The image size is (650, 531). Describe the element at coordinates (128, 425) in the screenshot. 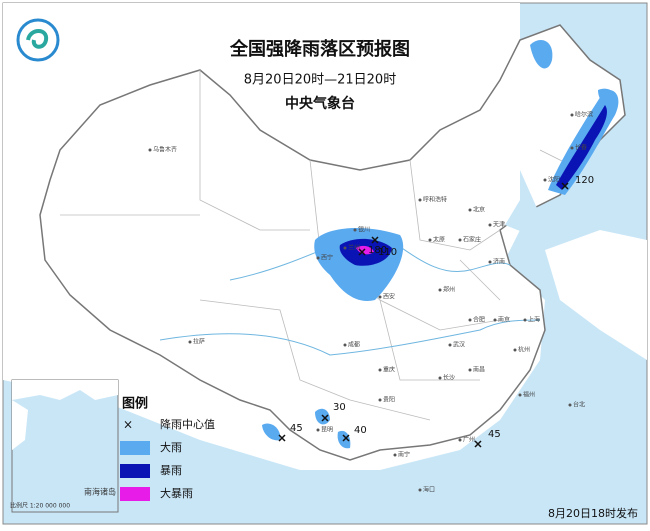

I see `legend-symbol: ×` at that location.